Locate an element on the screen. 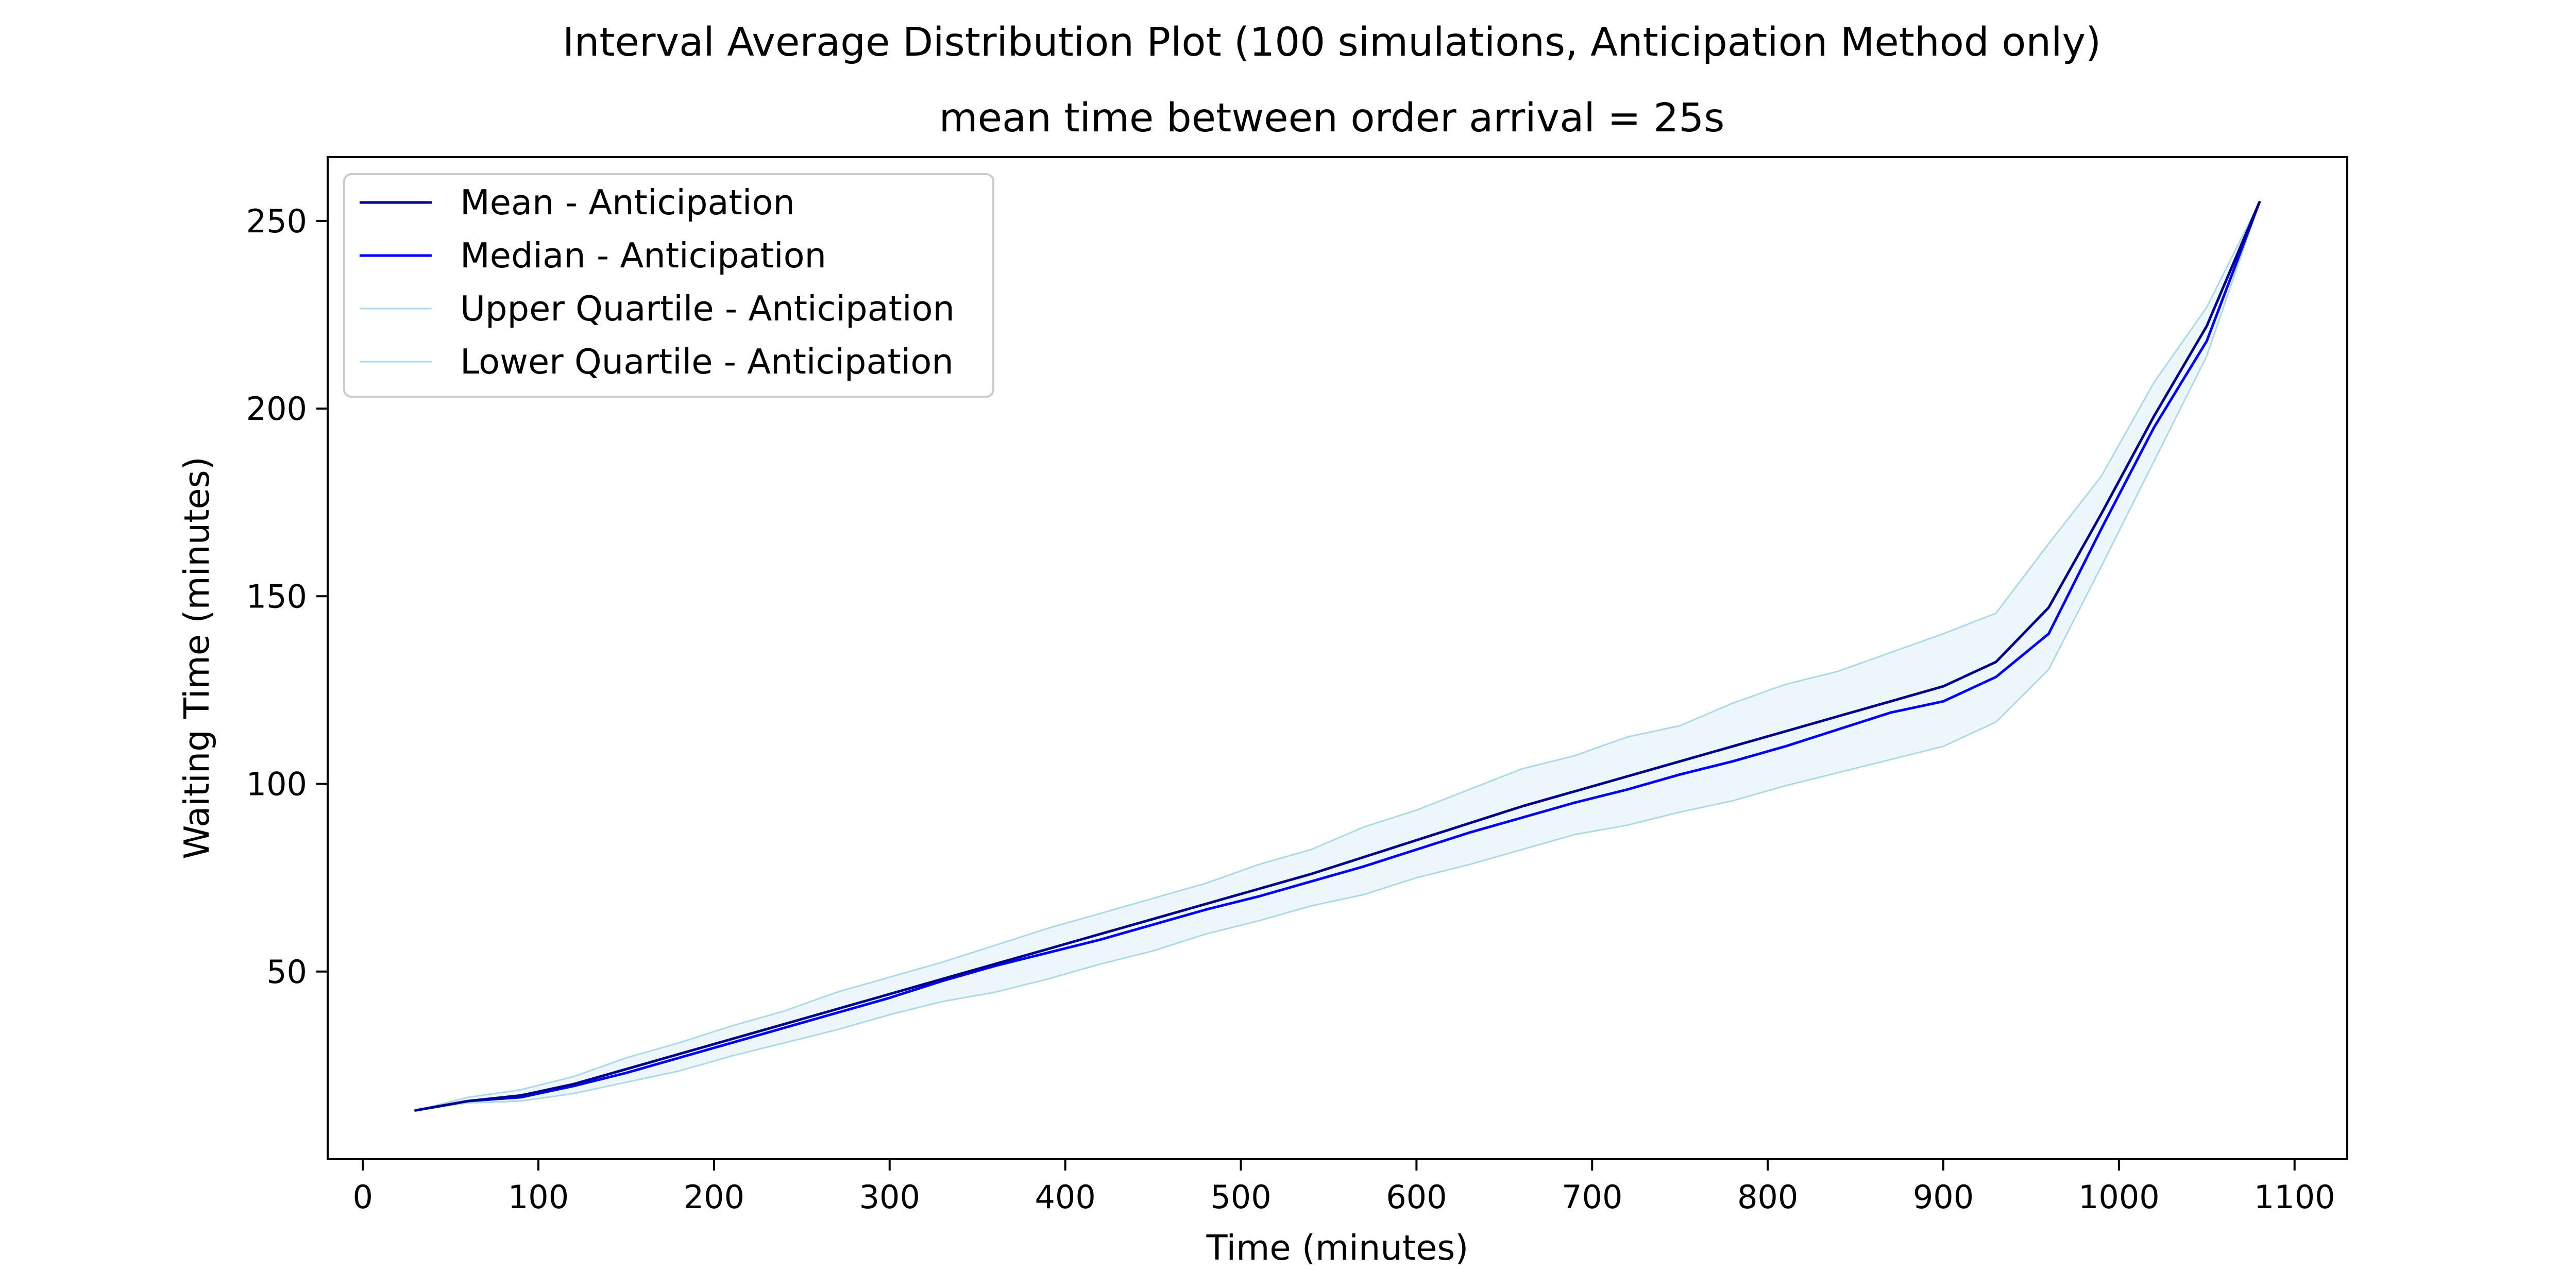  y-tick-label: 50 is located at coordinates (286, 972).